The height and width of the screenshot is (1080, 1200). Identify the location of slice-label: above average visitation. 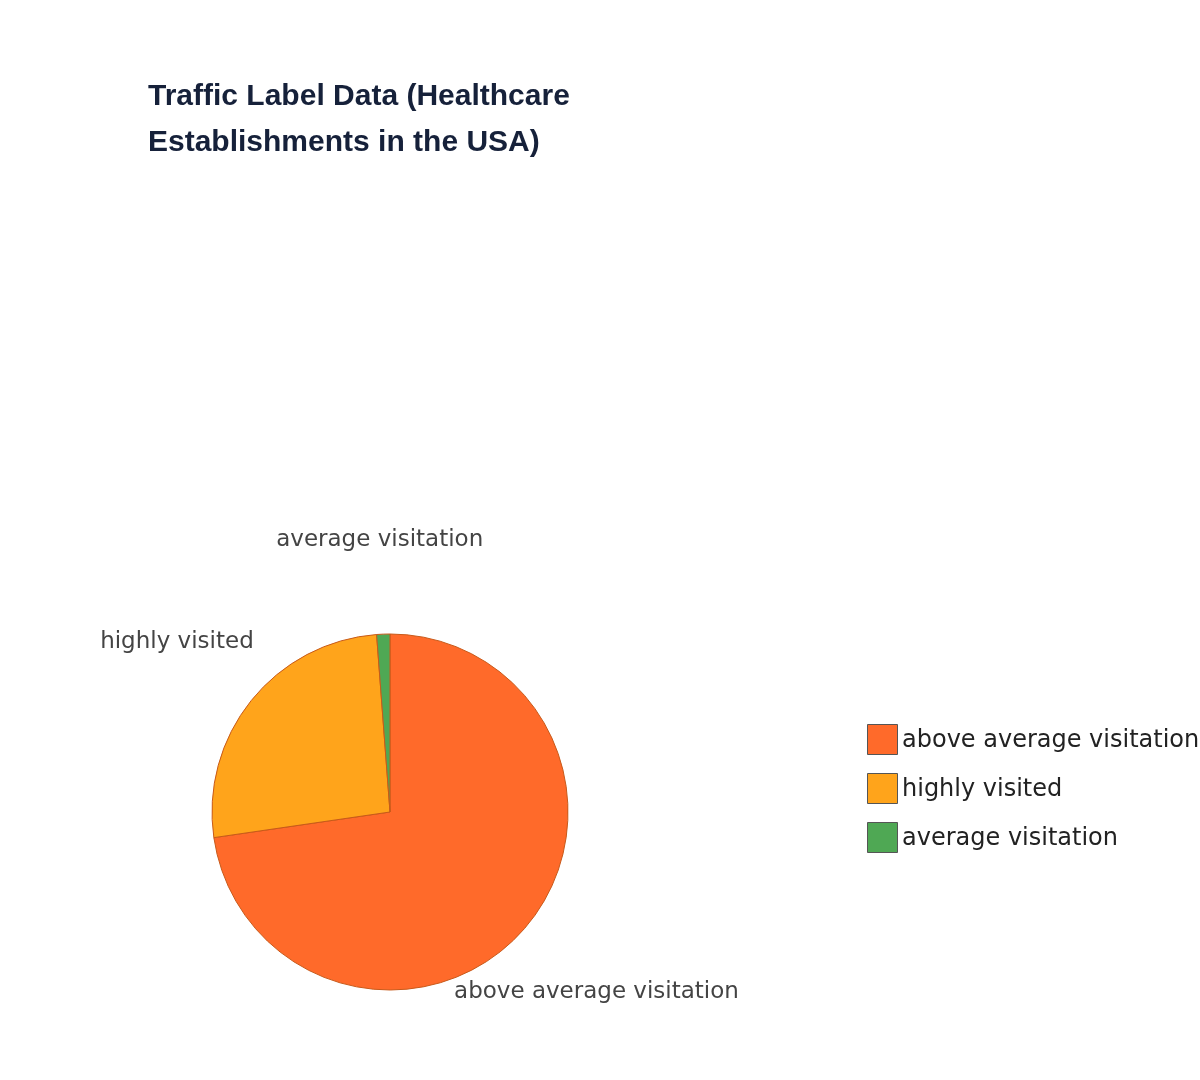
(596, 989).